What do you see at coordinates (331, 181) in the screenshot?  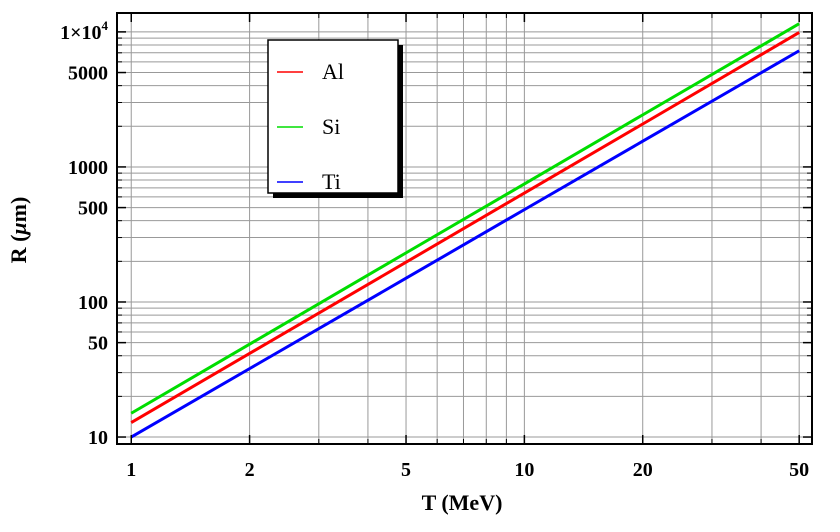 I see `legend-item-label: Ti` at bounding box center [331, 181].